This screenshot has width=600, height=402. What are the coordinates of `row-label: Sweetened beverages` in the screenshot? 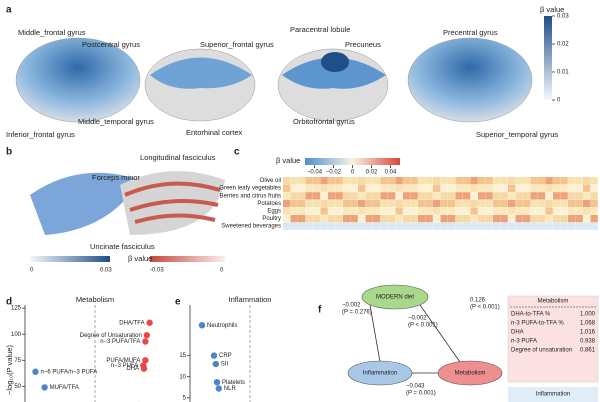 It's located at (251, 227).